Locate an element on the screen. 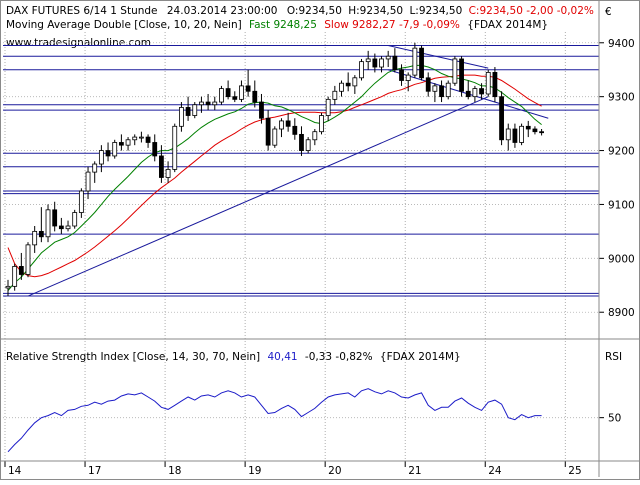 This screenshot has width=640, height=485. time-tick-label: 25 is located at coordinates (574, 471).